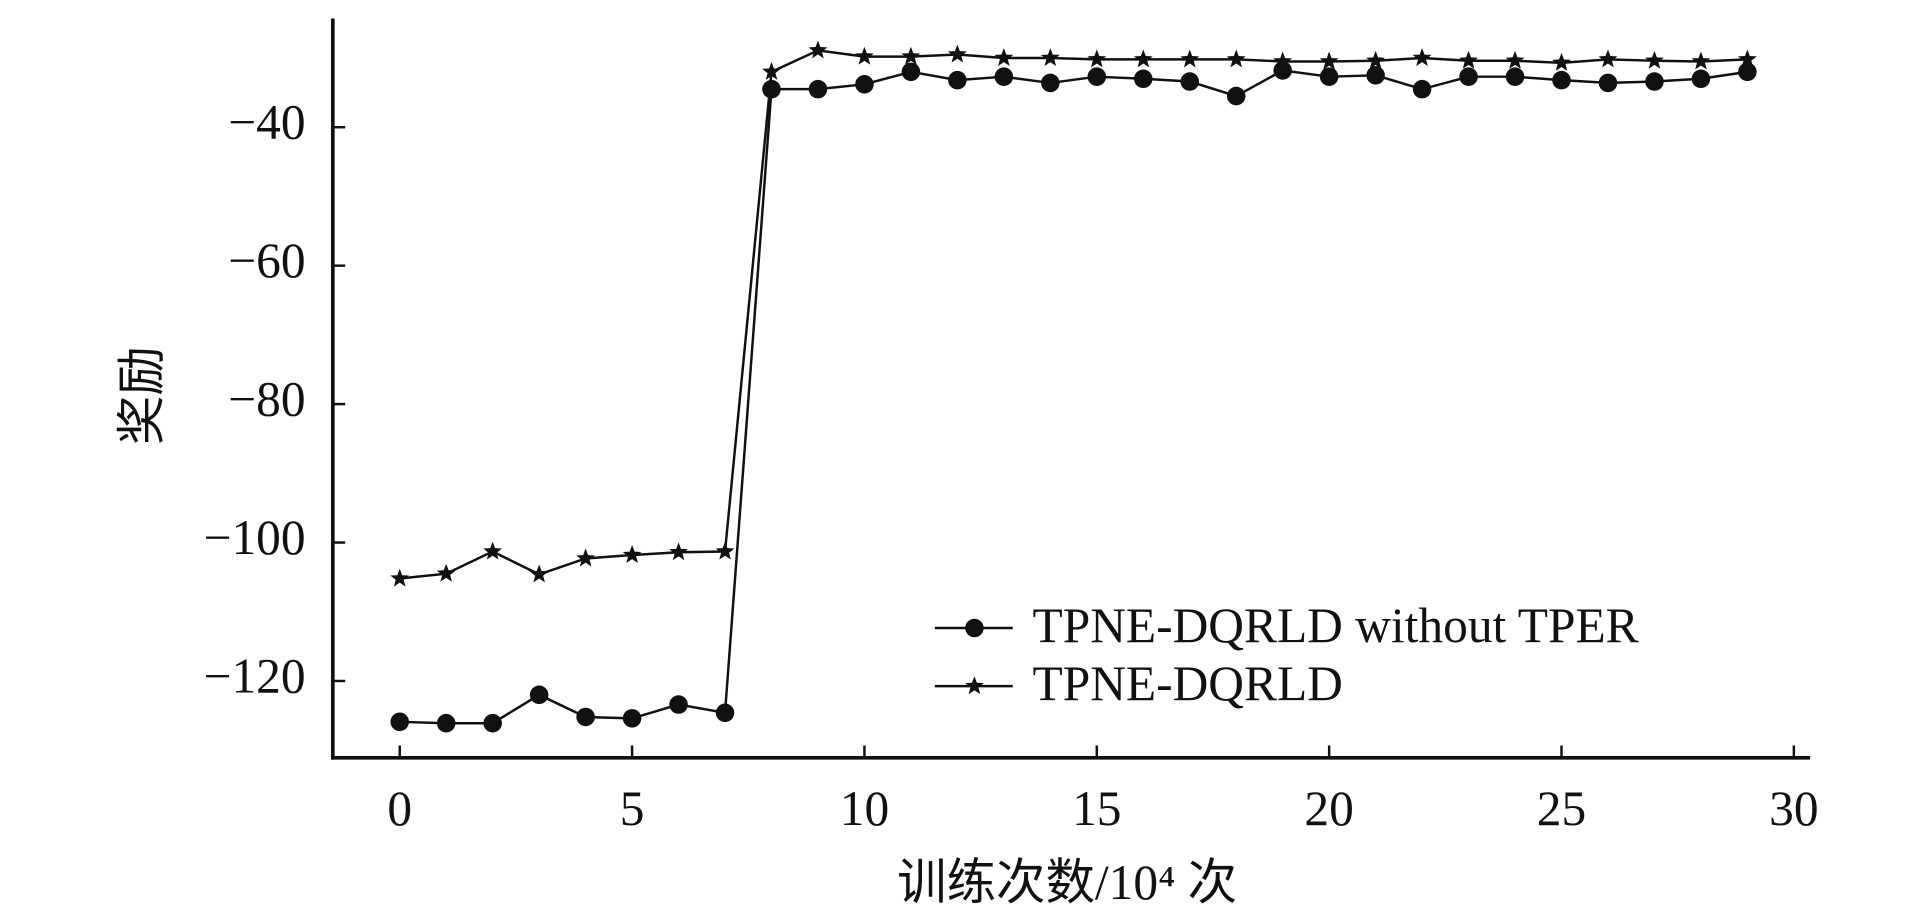 This screenshot has width=1913, height=921. What do you see at coordinates (1328, 808) in the screenshot?
I see `x-tick-label: 20` at bounding box center [1328, 808].